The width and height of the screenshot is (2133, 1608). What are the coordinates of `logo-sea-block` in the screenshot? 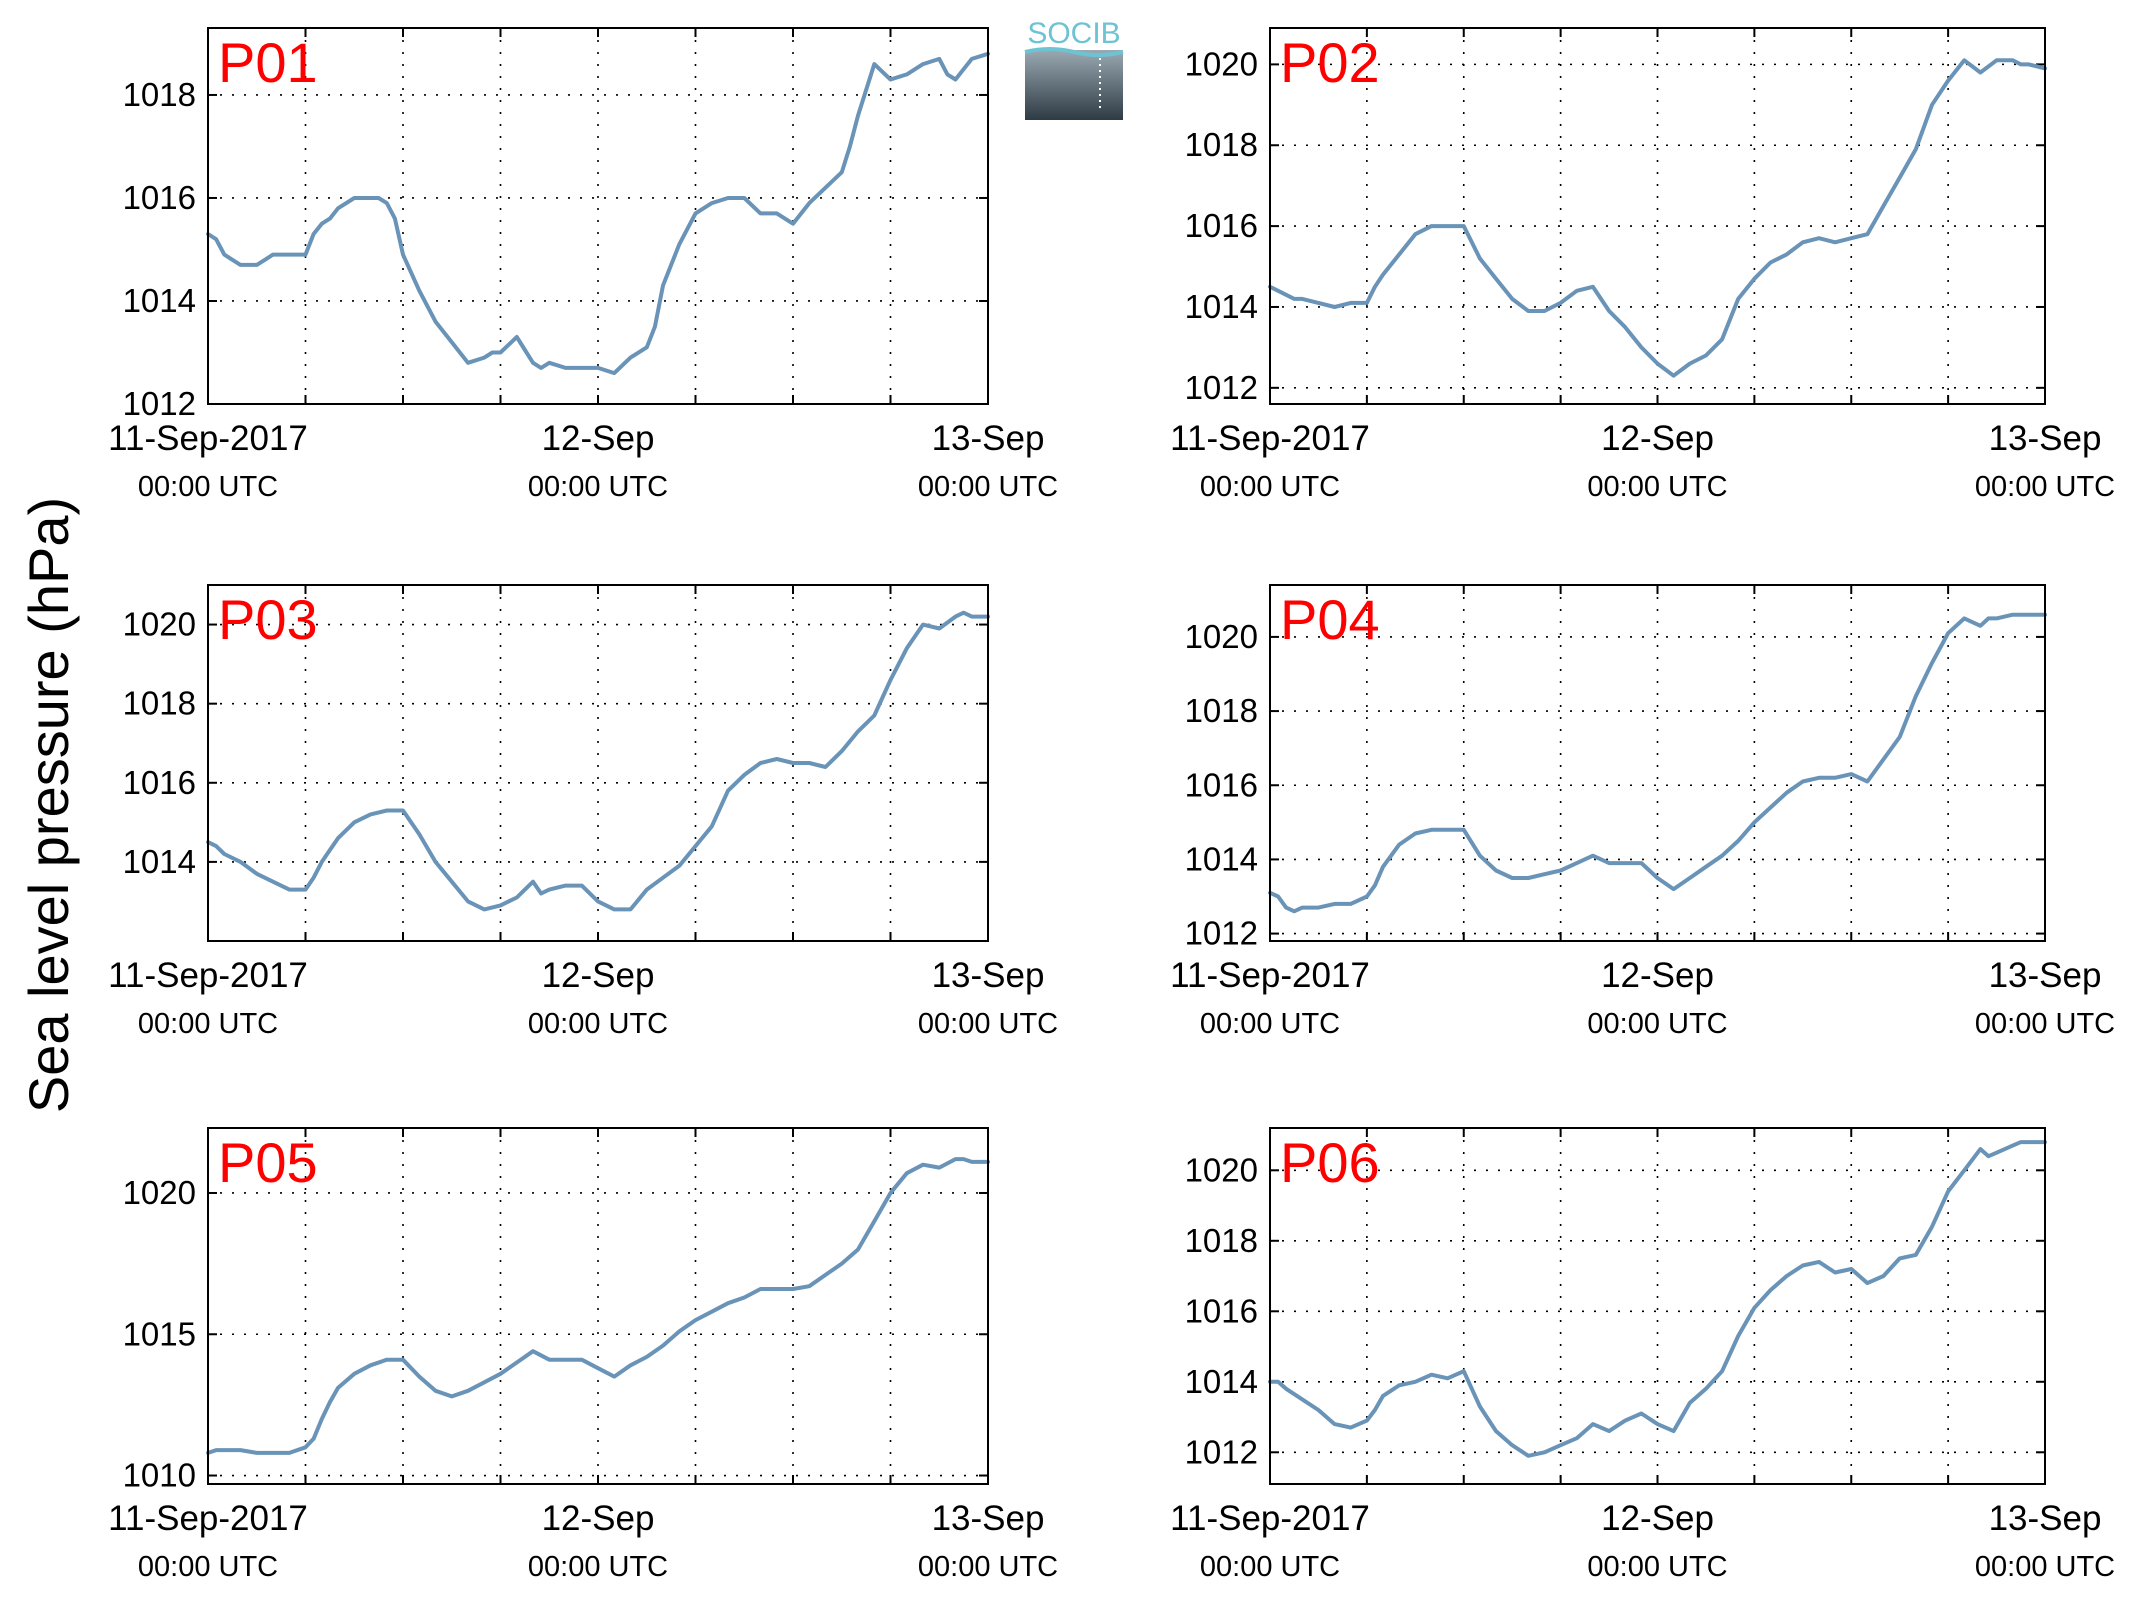 It's located at (1074, 85).